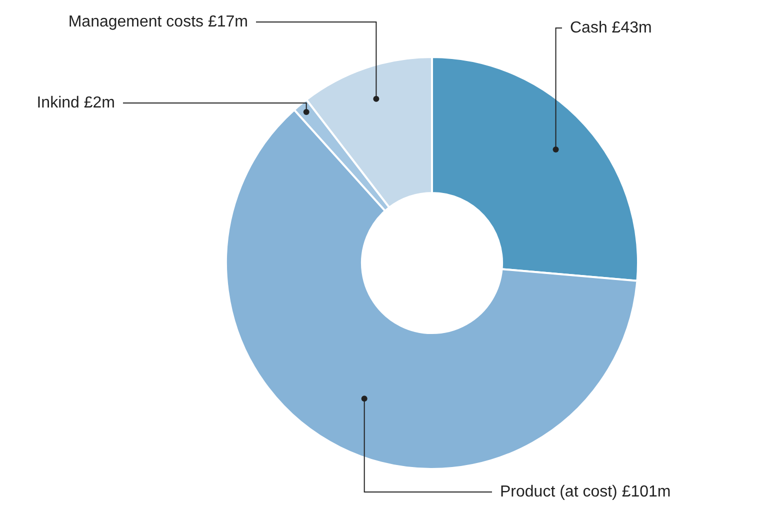 This screenshot has width=763, height=506. I want to click on slice-label: Management costs £17m, so click(158, 21).